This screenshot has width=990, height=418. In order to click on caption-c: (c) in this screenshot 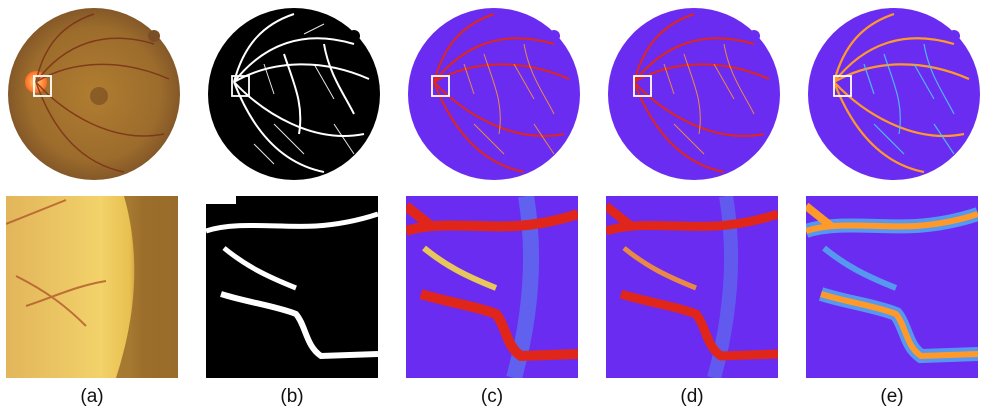, I will do `click(492, 396)`.